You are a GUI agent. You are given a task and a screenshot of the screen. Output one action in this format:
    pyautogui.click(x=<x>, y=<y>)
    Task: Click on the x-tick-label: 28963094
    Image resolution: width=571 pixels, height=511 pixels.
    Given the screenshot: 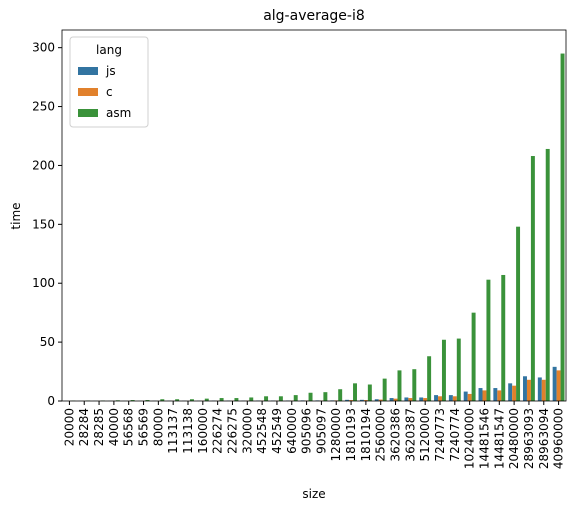 What is the action you would take?
    pyautogui.click(x=544, y=438)
    